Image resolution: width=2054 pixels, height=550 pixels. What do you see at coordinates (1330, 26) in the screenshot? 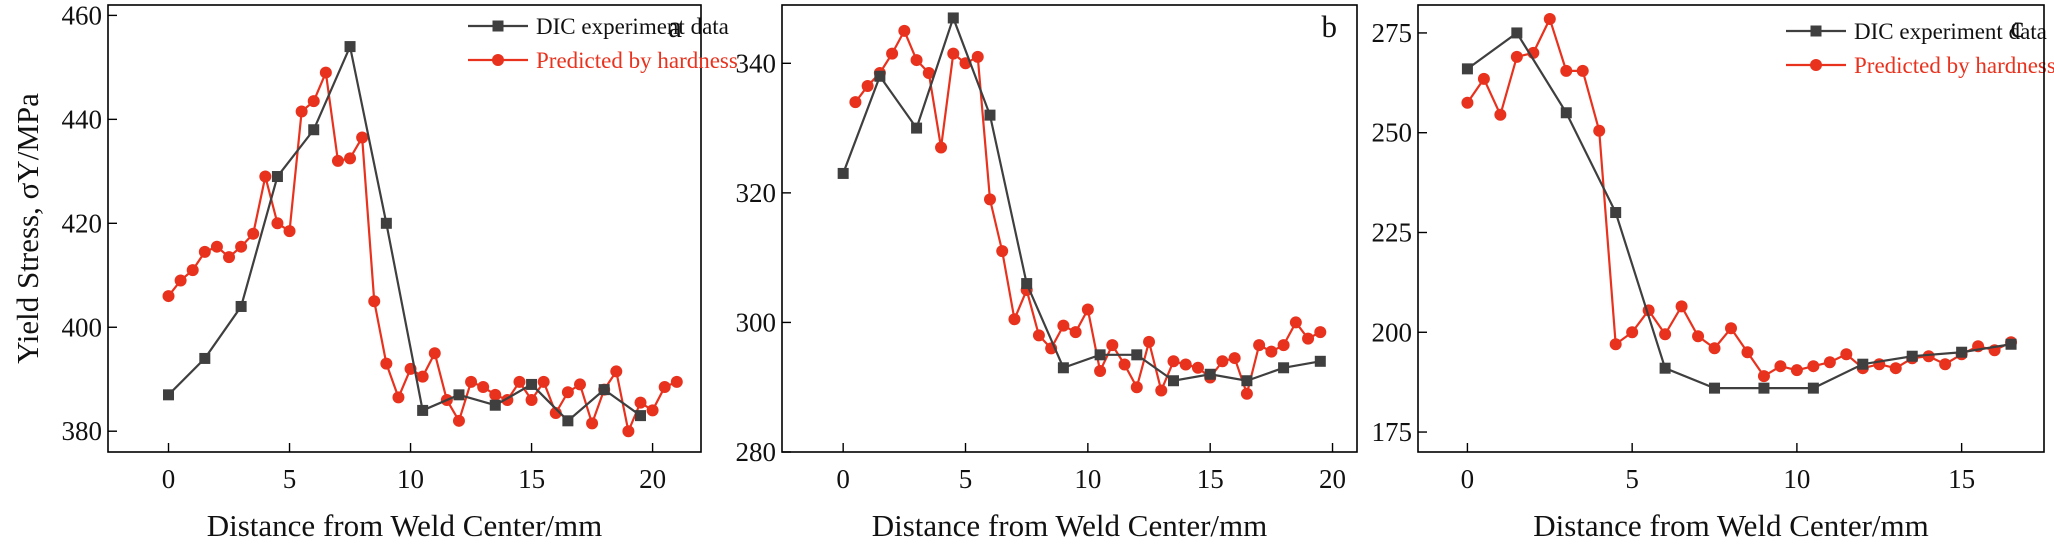
I see `panel-letter: b` at bounding box center [1330, 26].